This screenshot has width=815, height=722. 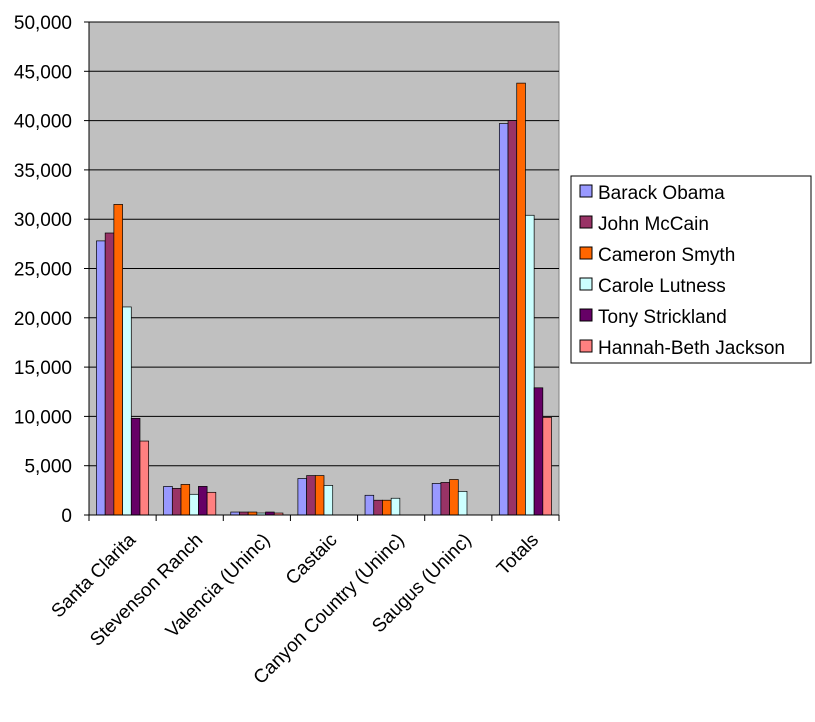 What do you see at coordinates (43, 368) in the screenshot?
I see `y-tick-label: 15,000` at bounding box center [43, 368].